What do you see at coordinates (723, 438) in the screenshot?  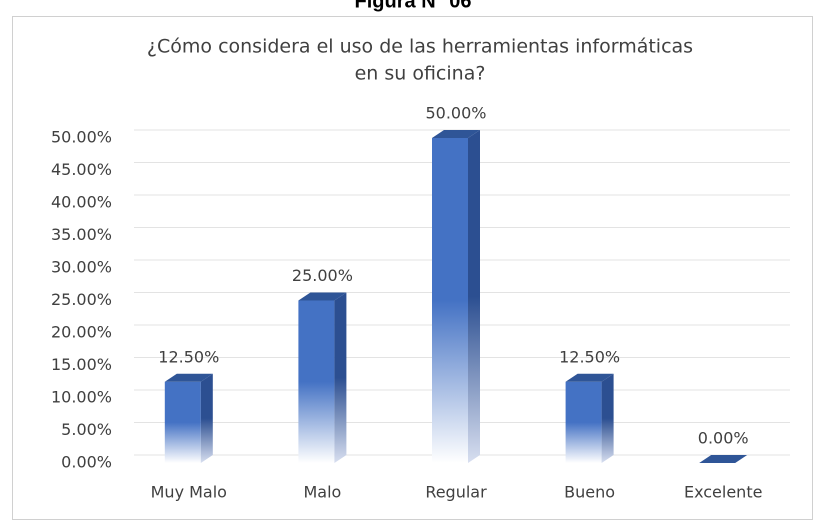 I see `data-label: 0.00%` at bounding box center [723, 438].